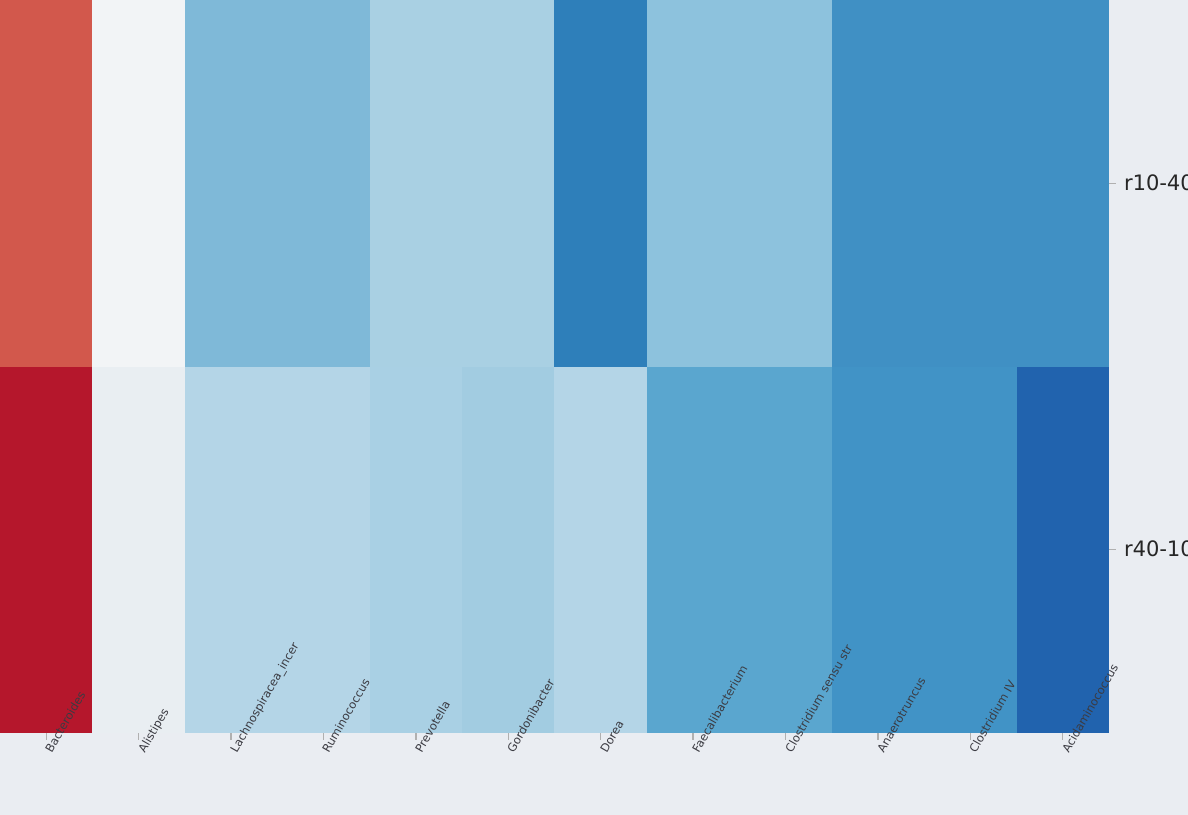 The width and height of the screenshot is (1188, 815). Describe the element at coordinates (153, 730) in the screenshot. I see `x-axis-label: Alistipes` at that location.